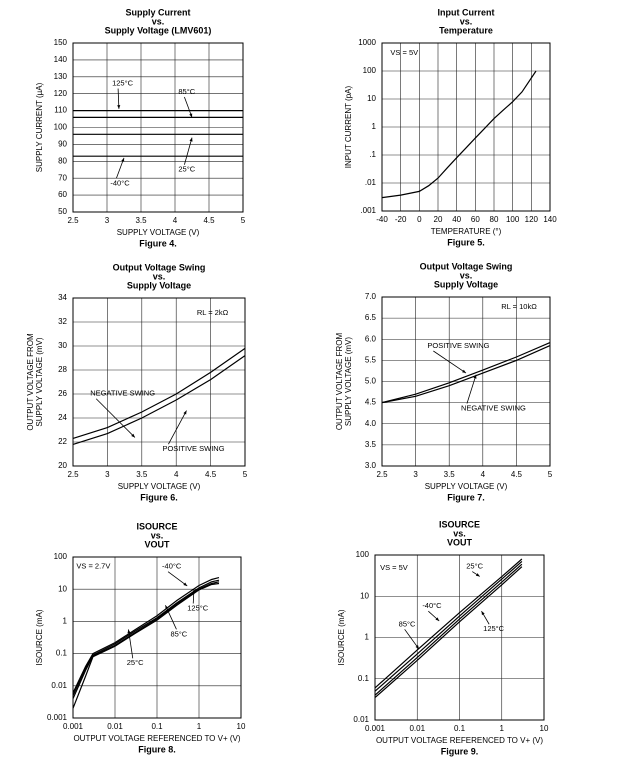 Image resolution: width=620 pixels, height=770 pixels. Describe the element at coordinates (241, 726) in the screenshot. I see `x-tick-label: 10` at that location.